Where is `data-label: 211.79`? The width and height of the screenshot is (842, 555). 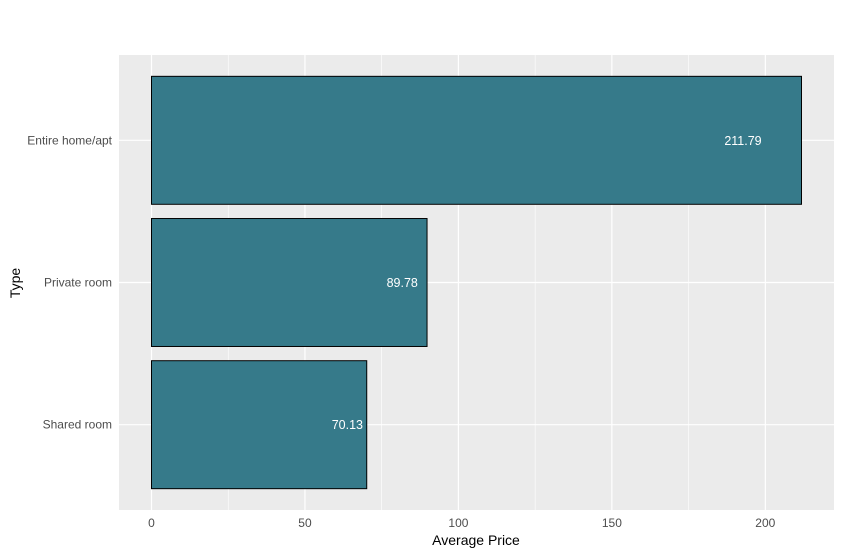 data-label: 211.79 is located at coordinates (742, 141).